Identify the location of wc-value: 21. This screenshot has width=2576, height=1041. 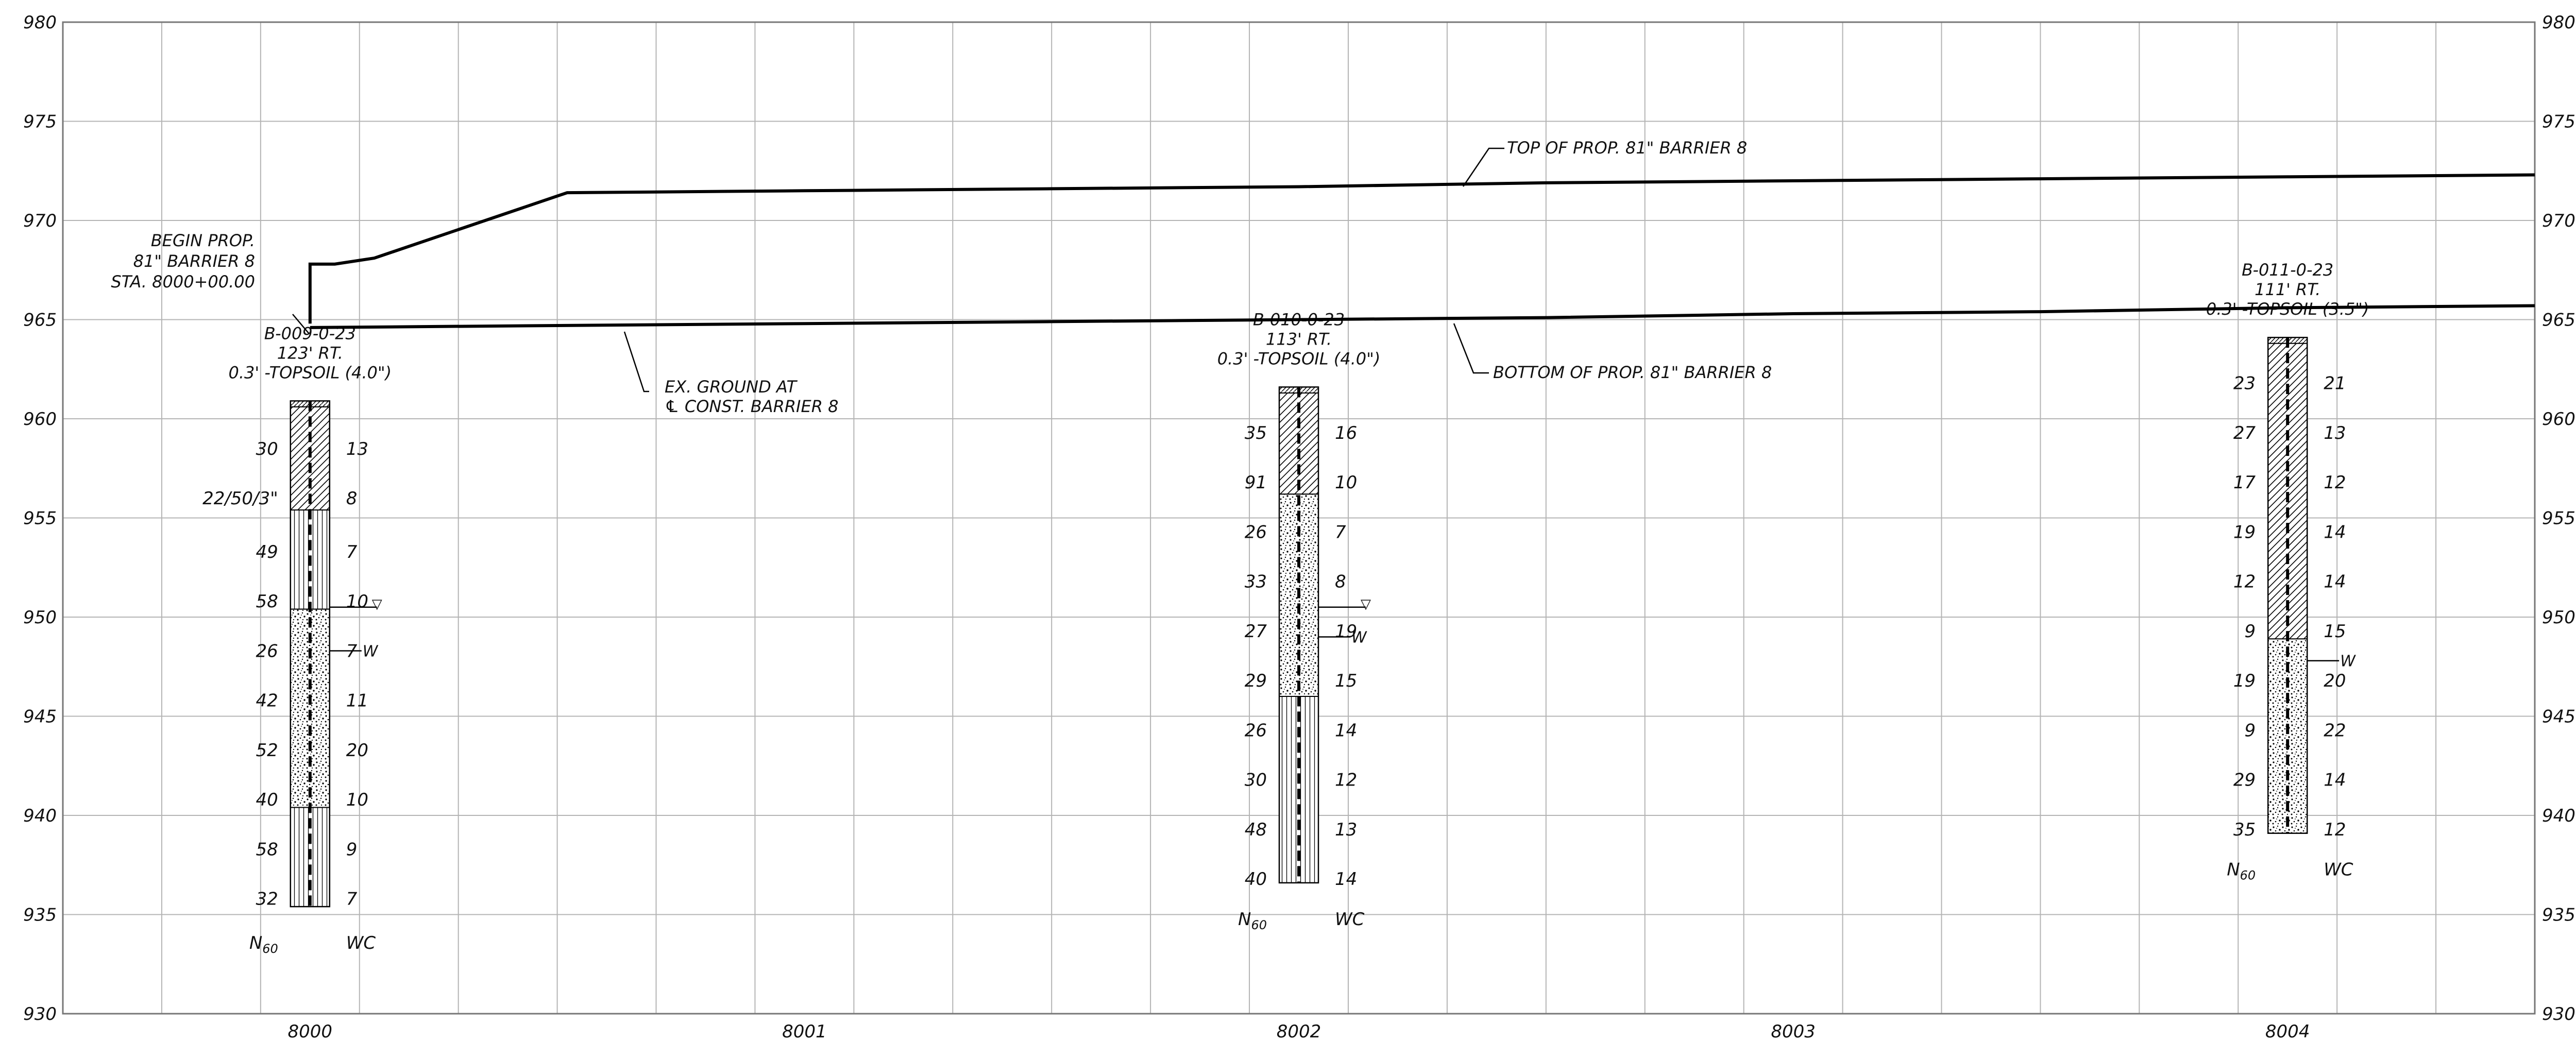
(2335, 383).